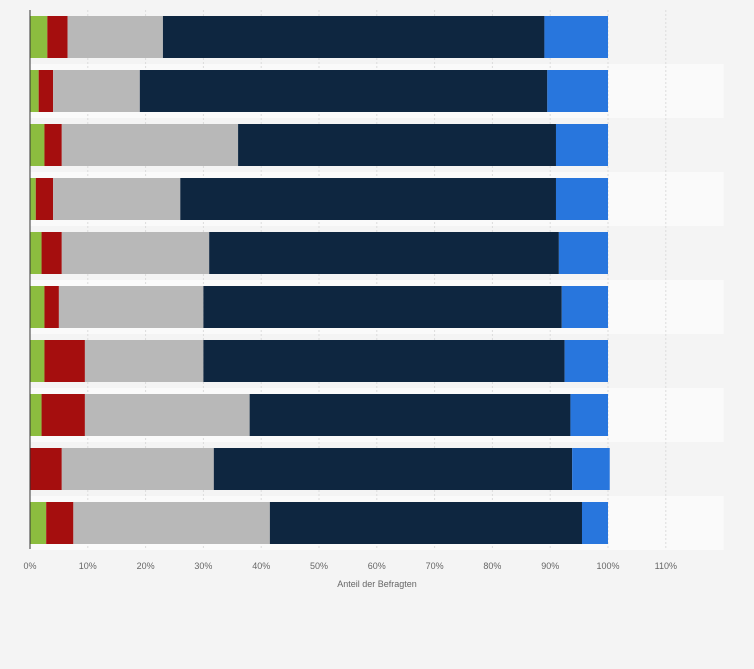 Image resolution: width=754 pixels, height=669 pixels. I want to click on x-tick-label: 10%, so click(88, 566).